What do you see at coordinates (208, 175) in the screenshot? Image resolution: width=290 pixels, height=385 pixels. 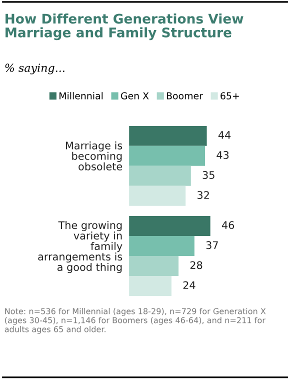 I see `data-label: 35` at bounding box center [208, 175].